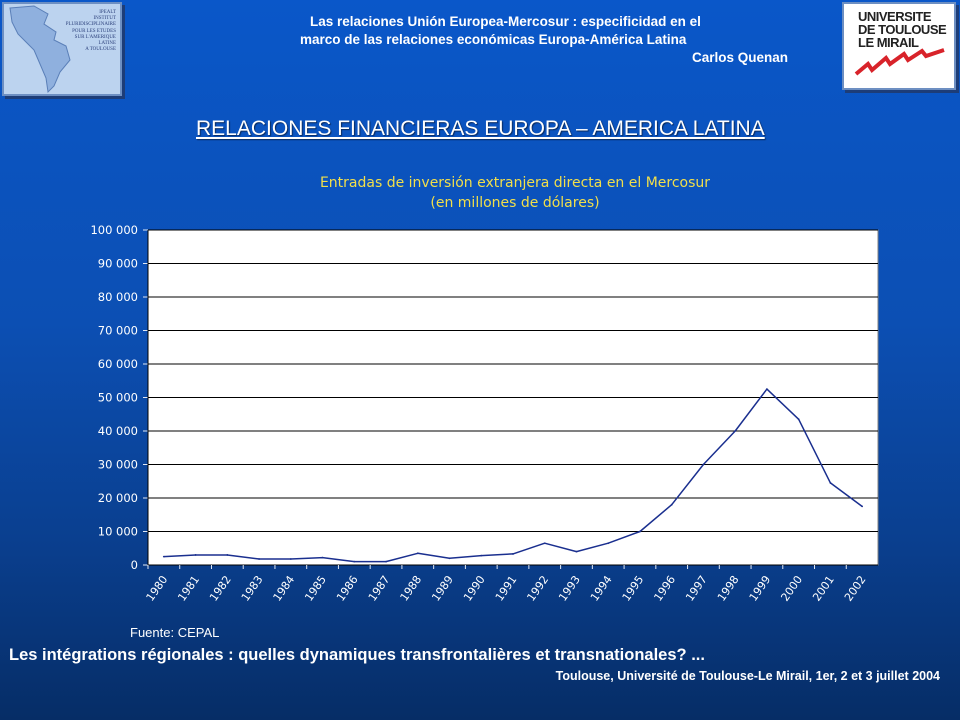 This screenshot has height=720, width=960. I want to click on university-logo-line-1: UNIVERSITE, so click(895, 16).